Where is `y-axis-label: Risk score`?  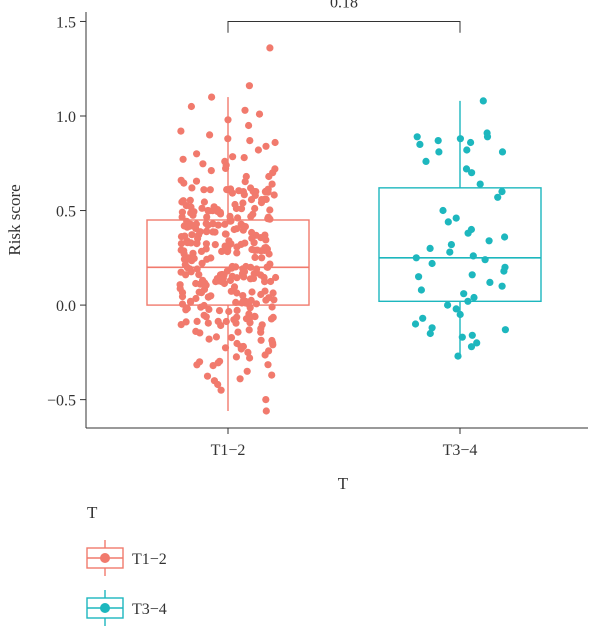 y-axis-label: Risk score is located at coordinates (14, 219).